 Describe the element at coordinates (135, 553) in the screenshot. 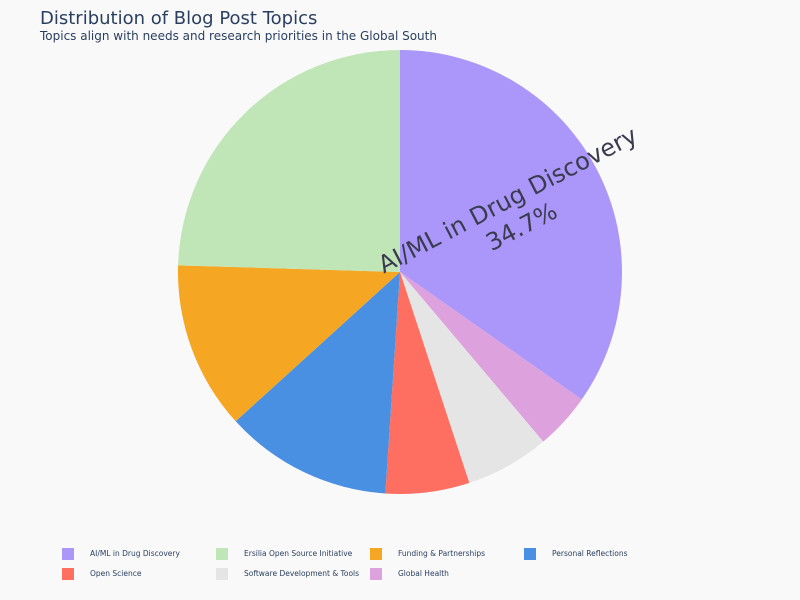

I see `legend-label: AI/ML in Drug Discovery` at that location.